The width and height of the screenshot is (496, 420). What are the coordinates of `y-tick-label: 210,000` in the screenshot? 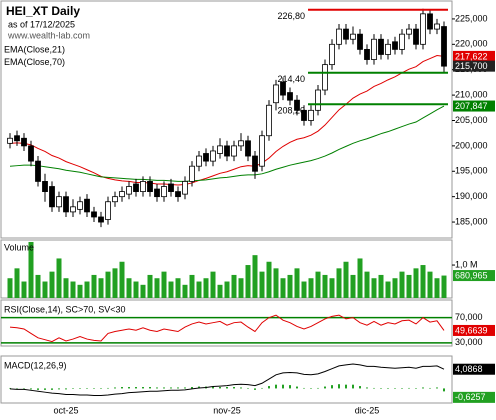 It's located at (471, 94).